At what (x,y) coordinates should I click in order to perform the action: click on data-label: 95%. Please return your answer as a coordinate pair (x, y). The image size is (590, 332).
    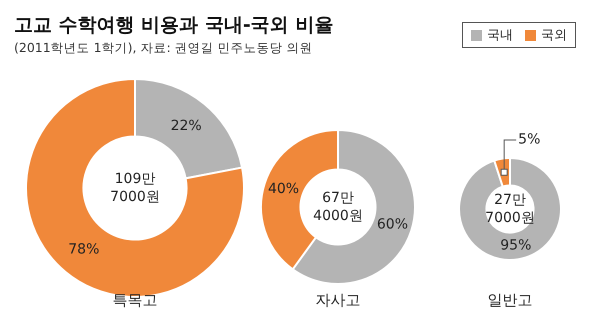
    Looking at the image, I should click on (516, 245).